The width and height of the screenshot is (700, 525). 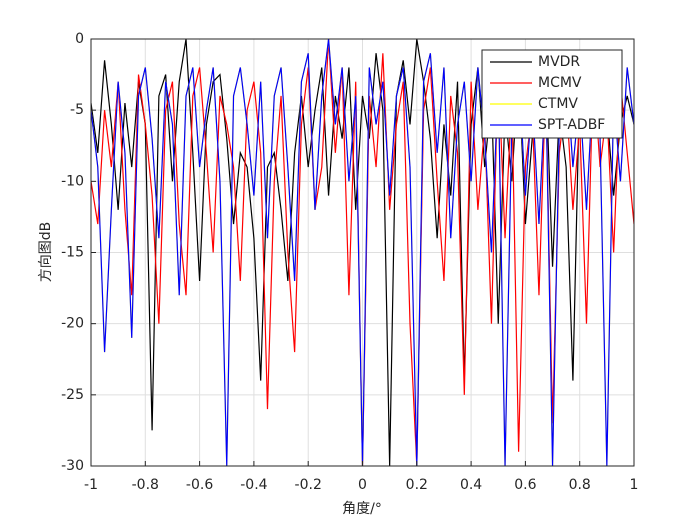 What do you see at coordinates (72, 253) in the screenshot?
I see `y-tick-label: -15` at bounding box center [72, 253].